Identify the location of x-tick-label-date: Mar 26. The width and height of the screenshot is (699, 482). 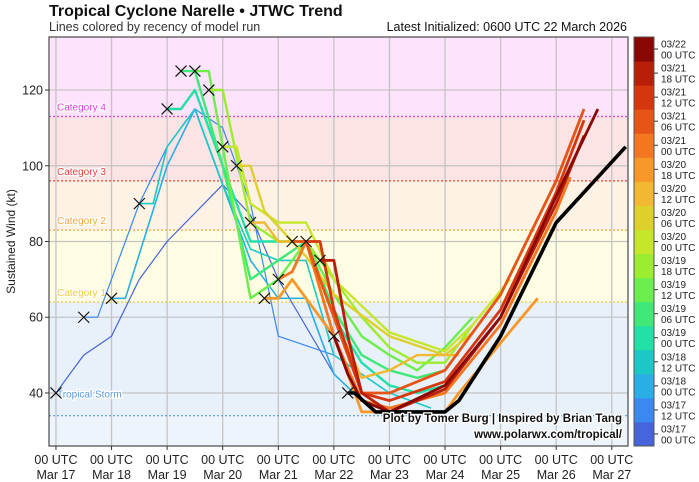
(556, 475).